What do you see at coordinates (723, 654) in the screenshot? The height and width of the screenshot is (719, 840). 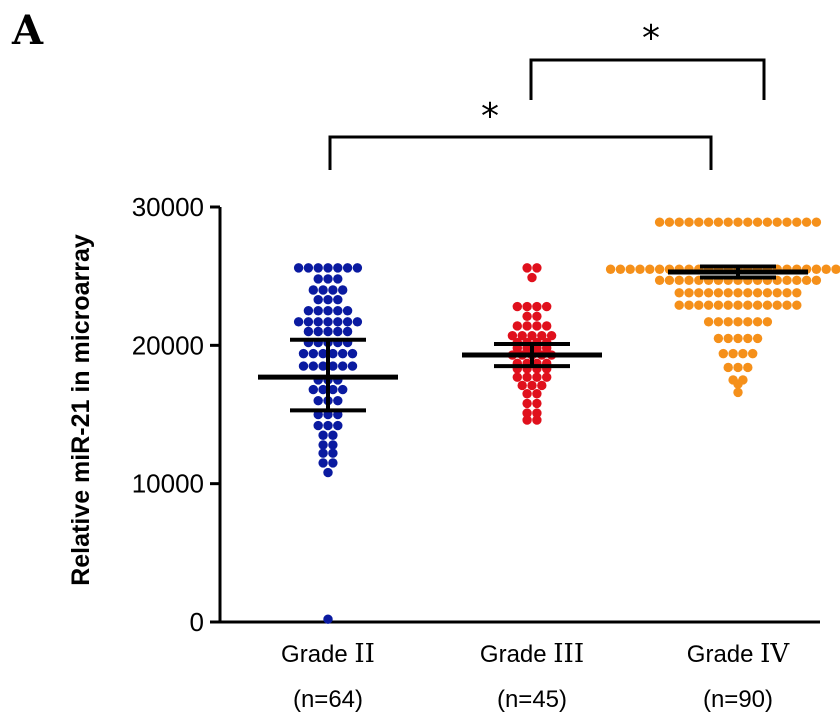 I see `category-word: Grade` at bounding box center [723, 654].